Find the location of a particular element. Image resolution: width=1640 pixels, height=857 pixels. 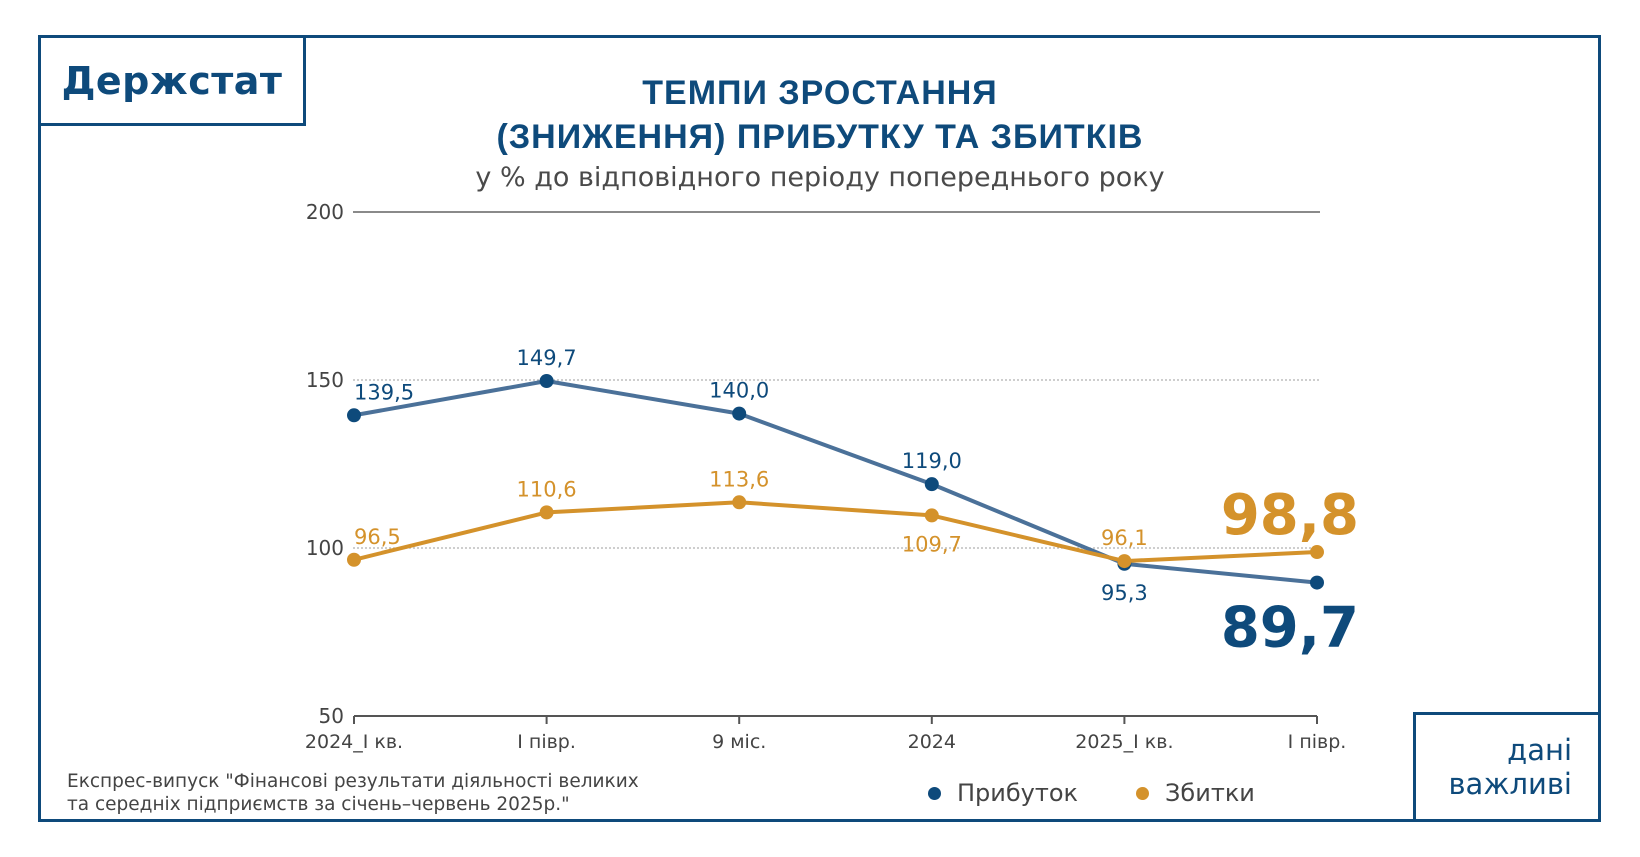

logo: Держстат is located at coordinates (172, 80).